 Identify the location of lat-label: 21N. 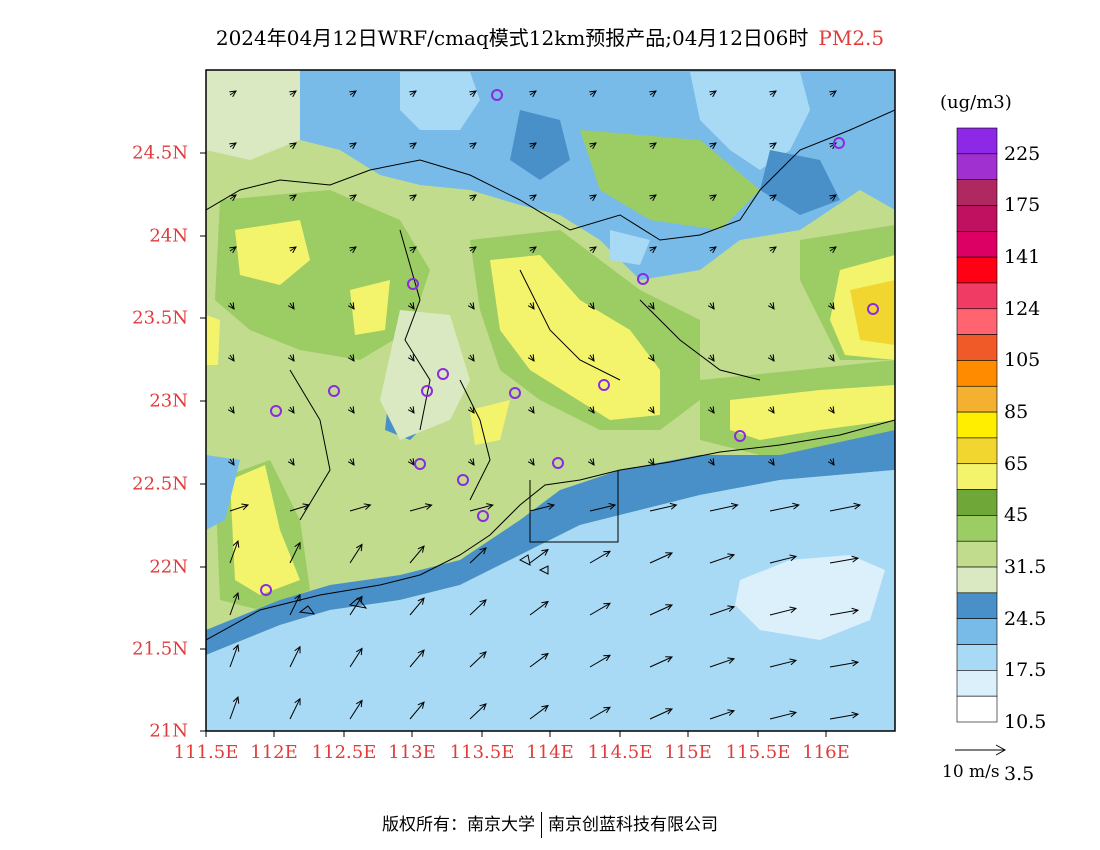
(168, 731).